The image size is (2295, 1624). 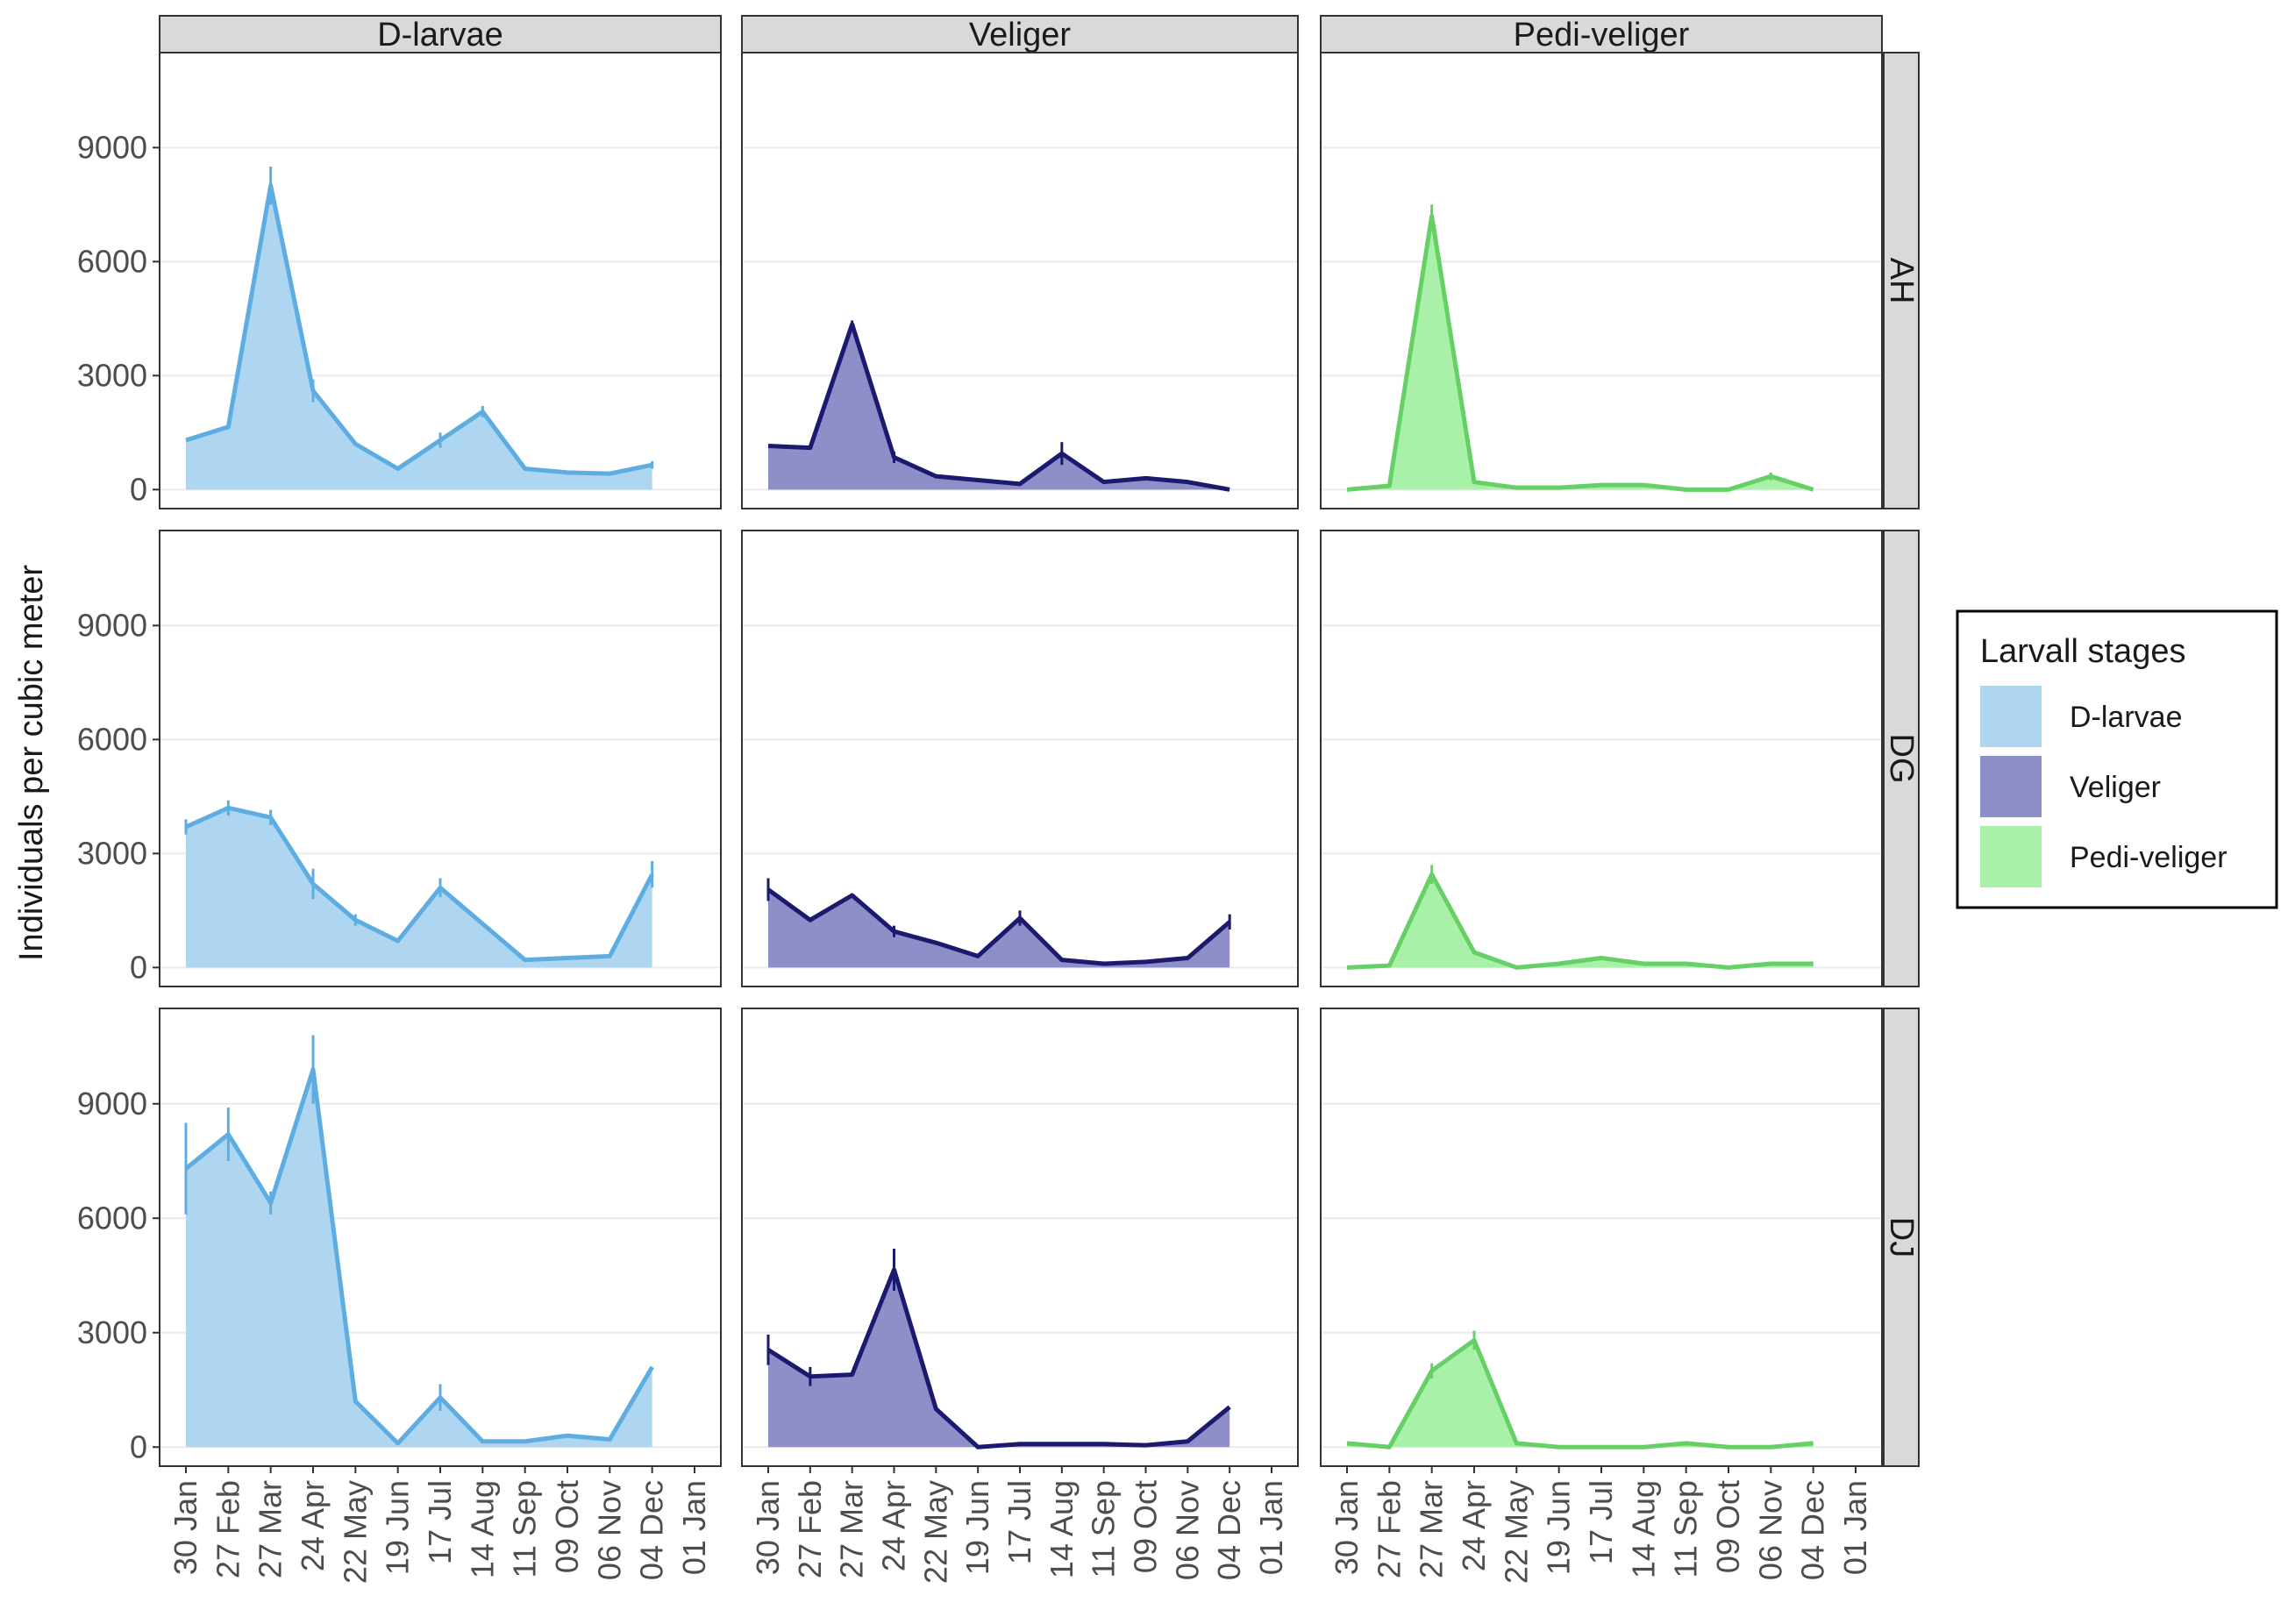 I want to click on legend-swatch-pedi-veliger, so click(x=2011, y=857).